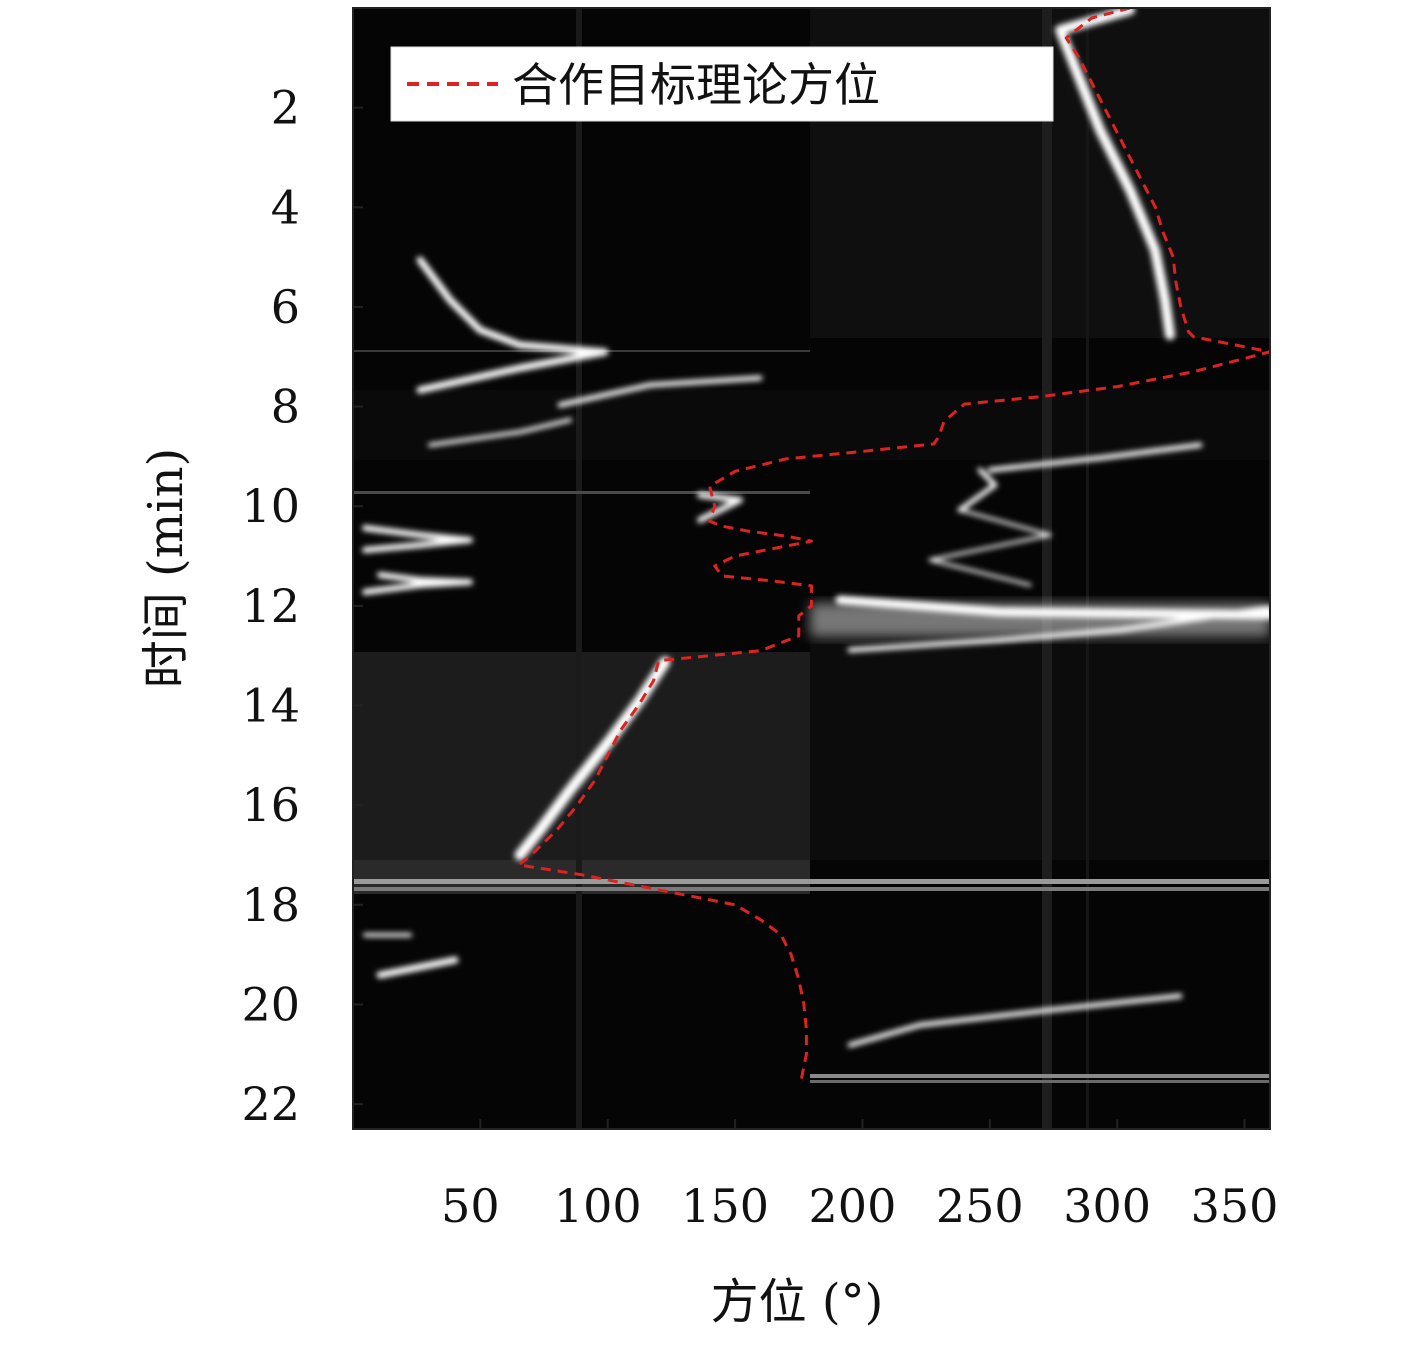 This screenshot has height=1349, width=1417. What do you see at coordinates (725, 1206) in the screenshot?
I see `x-tick-label: 150` at bounding box center [725, 1206].